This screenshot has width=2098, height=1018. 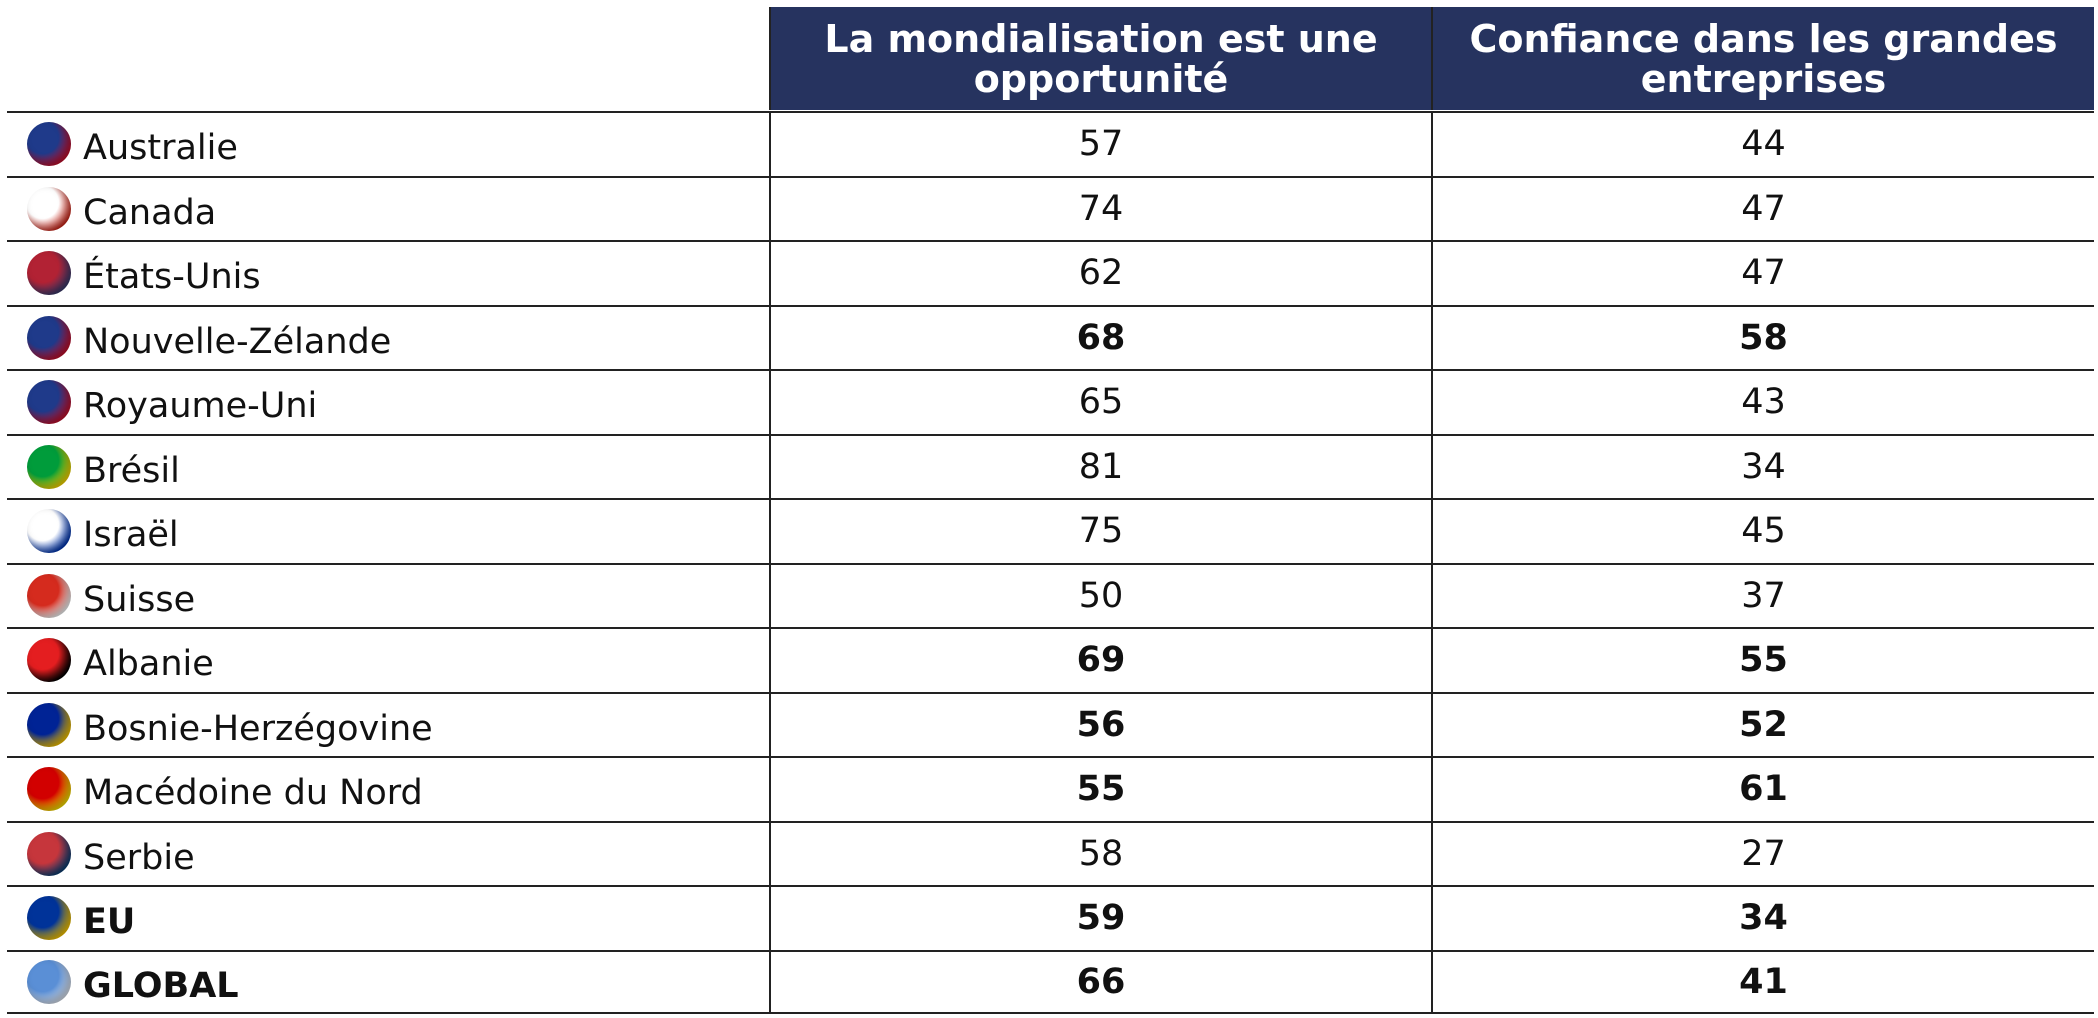 I want to click on value-cell: 41, so click(x=1762, y=981).